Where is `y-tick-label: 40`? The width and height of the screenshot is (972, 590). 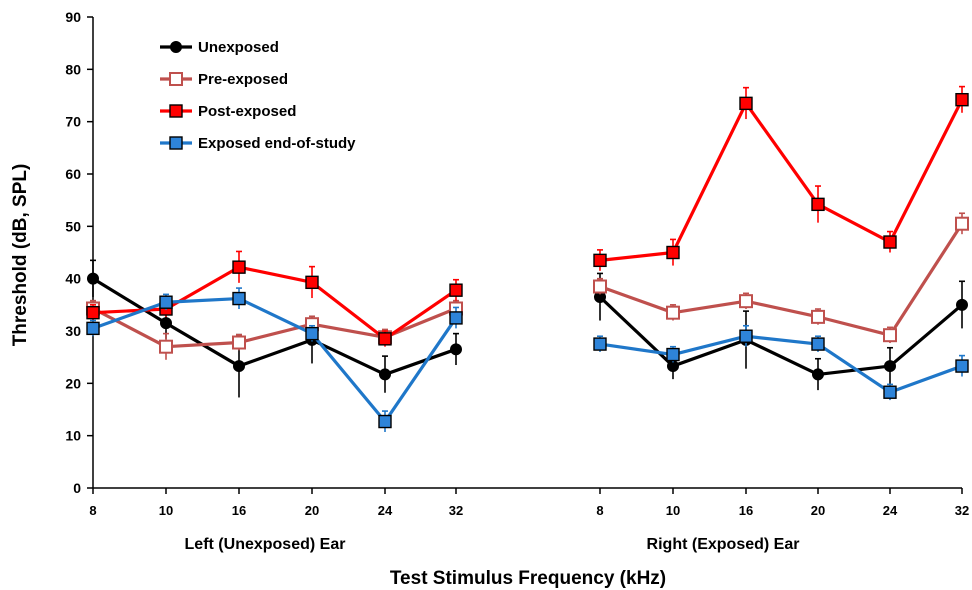 y-tick-label: 40 is located at coordinates (73, 279).